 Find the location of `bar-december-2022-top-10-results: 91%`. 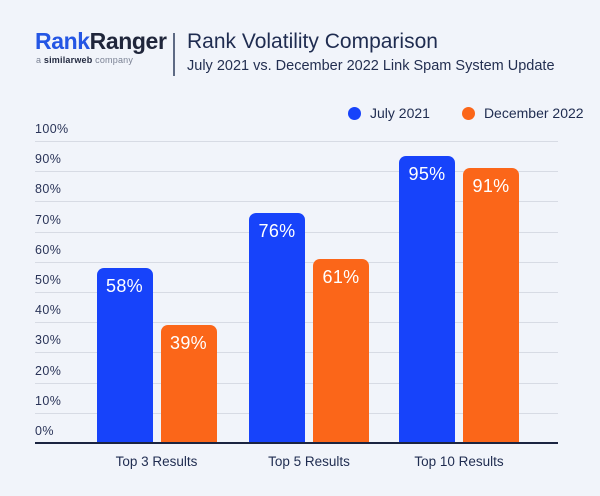

bar-december-2022-top-10-results: 91% is located at coordinates (491, 305).